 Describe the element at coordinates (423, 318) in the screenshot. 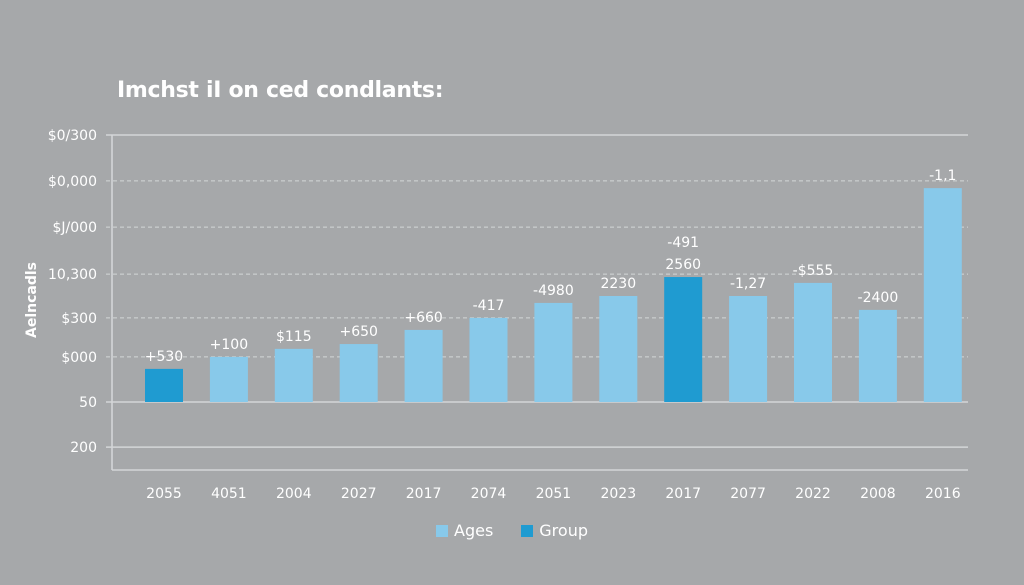

I see `data-label: +660` at that location.